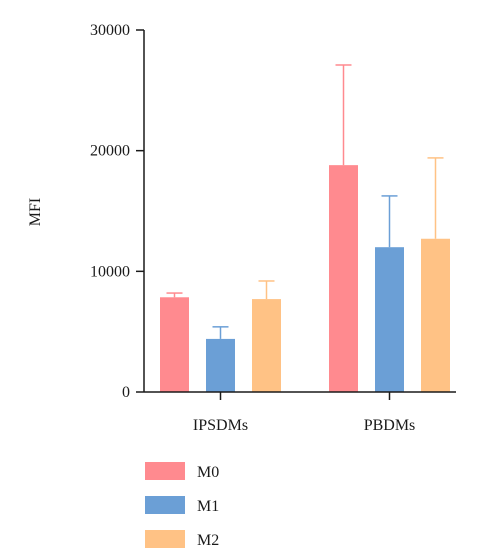 The height and width of the screenshot is (556, 480). I want to click on legend-swatch-m2, so click(165, 539).